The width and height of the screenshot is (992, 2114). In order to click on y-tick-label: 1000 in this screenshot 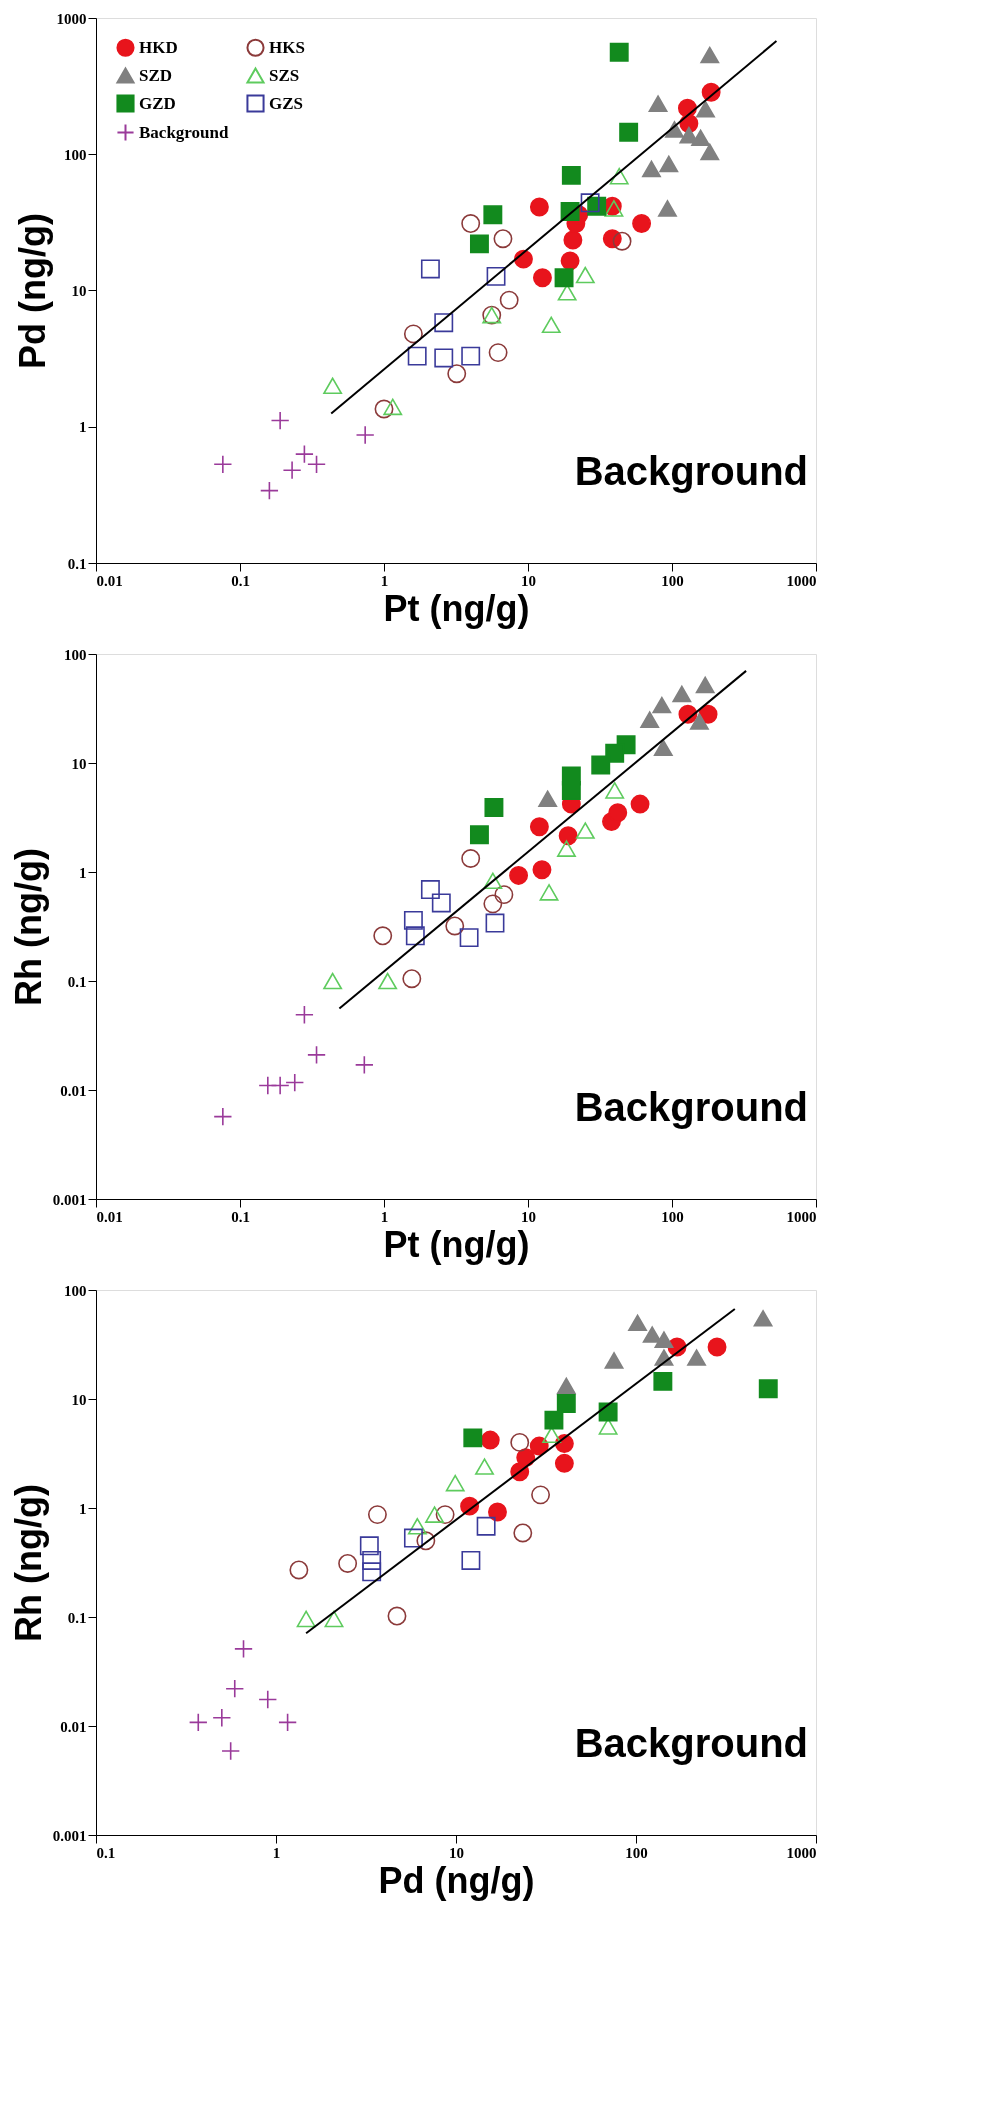, I will do `click(71, 18)`.